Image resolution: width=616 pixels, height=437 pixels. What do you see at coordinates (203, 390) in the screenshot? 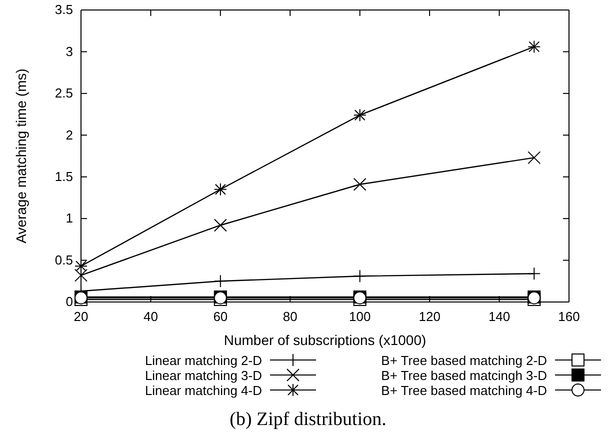
I see `legend-label: Linear matching 4-D` at bounding box center [203, 390].